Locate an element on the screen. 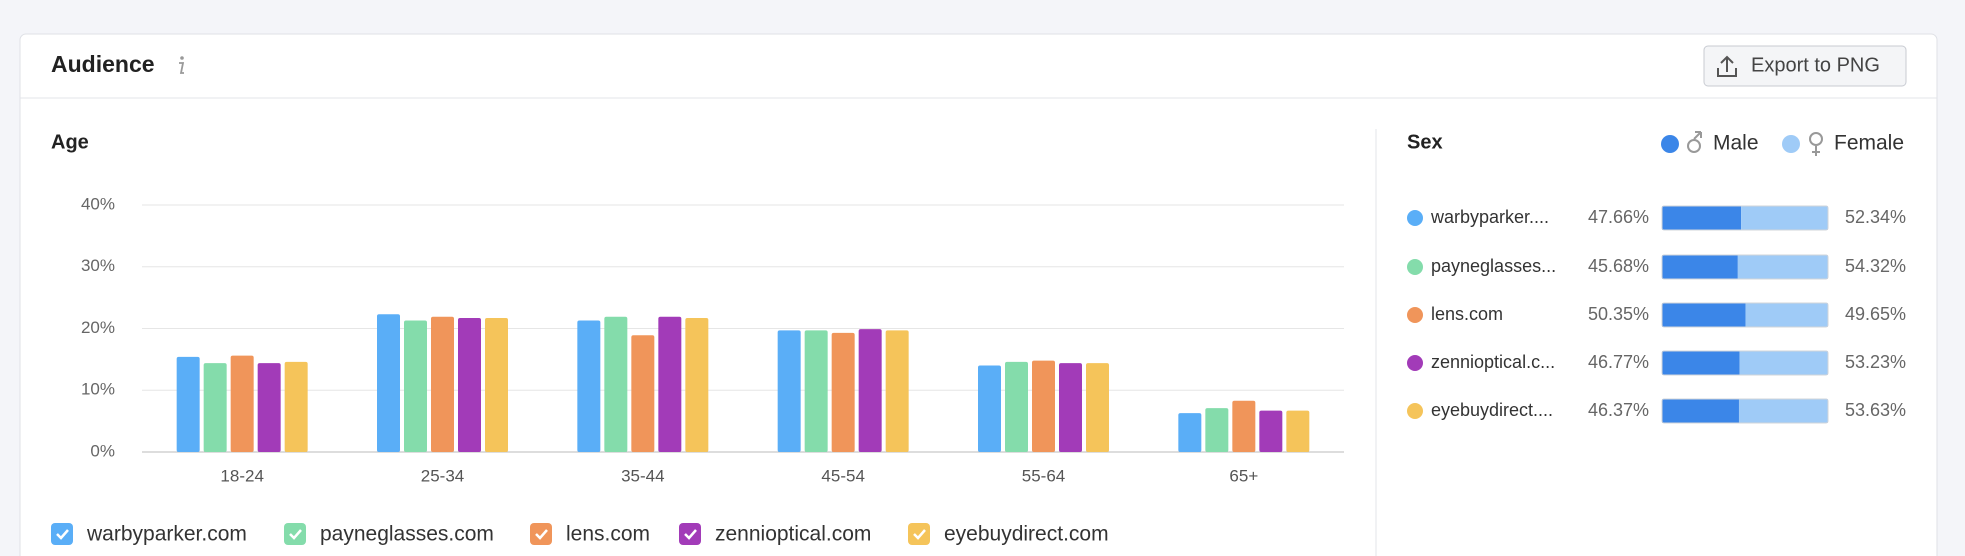  export-label: Export to PNG is located at coordinates (1815, 65).